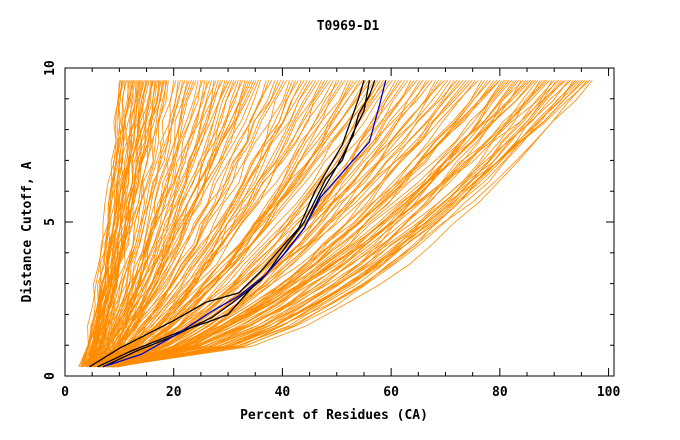  Describe the element at coordinates (50, 68) in the screenshot. I see `y-tick-label: 10` at that location.